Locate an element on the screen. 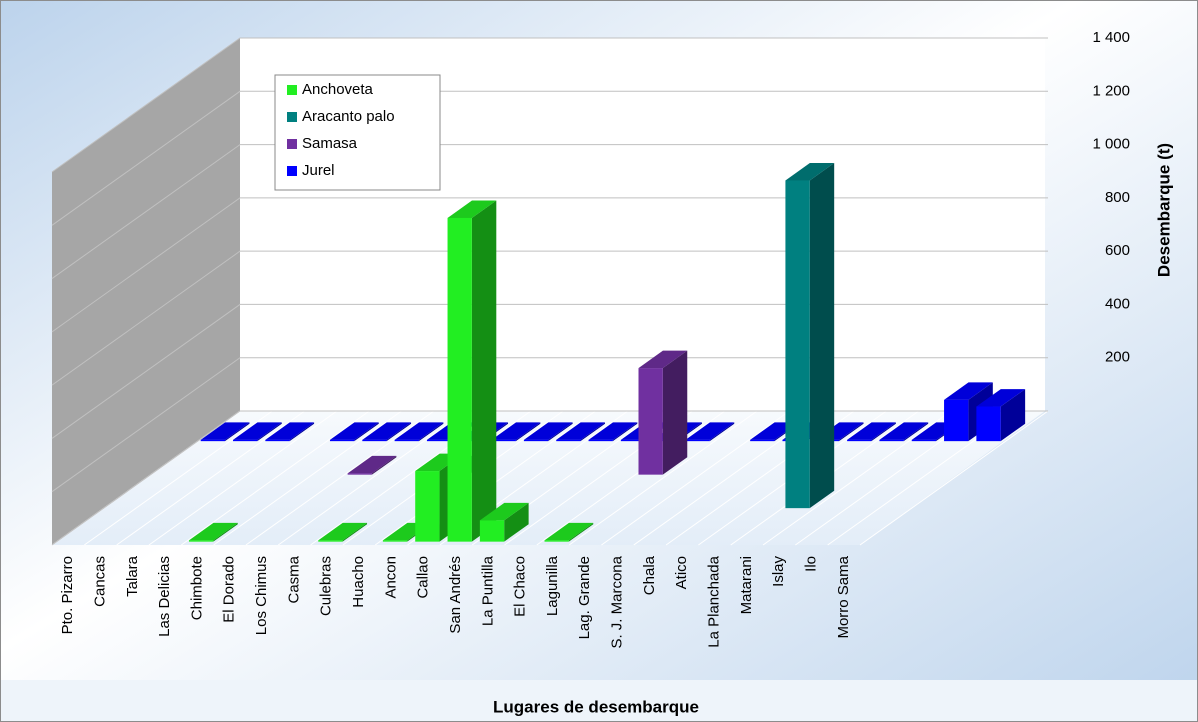 The width and height of the screenshot is (1198, 722). x-tick-label: S. J. Marcona is located at coordinates (617, 601).